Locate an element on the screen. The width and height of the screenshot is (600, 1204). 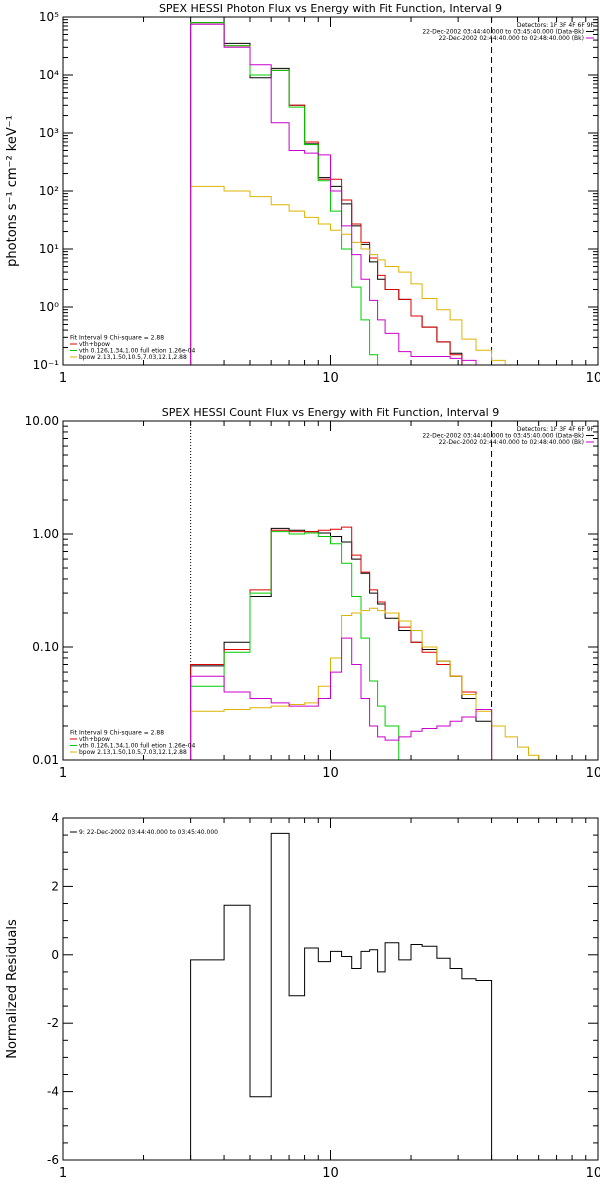
y-tick-label: 10⁻¹ is located at coordinates (46, 365).